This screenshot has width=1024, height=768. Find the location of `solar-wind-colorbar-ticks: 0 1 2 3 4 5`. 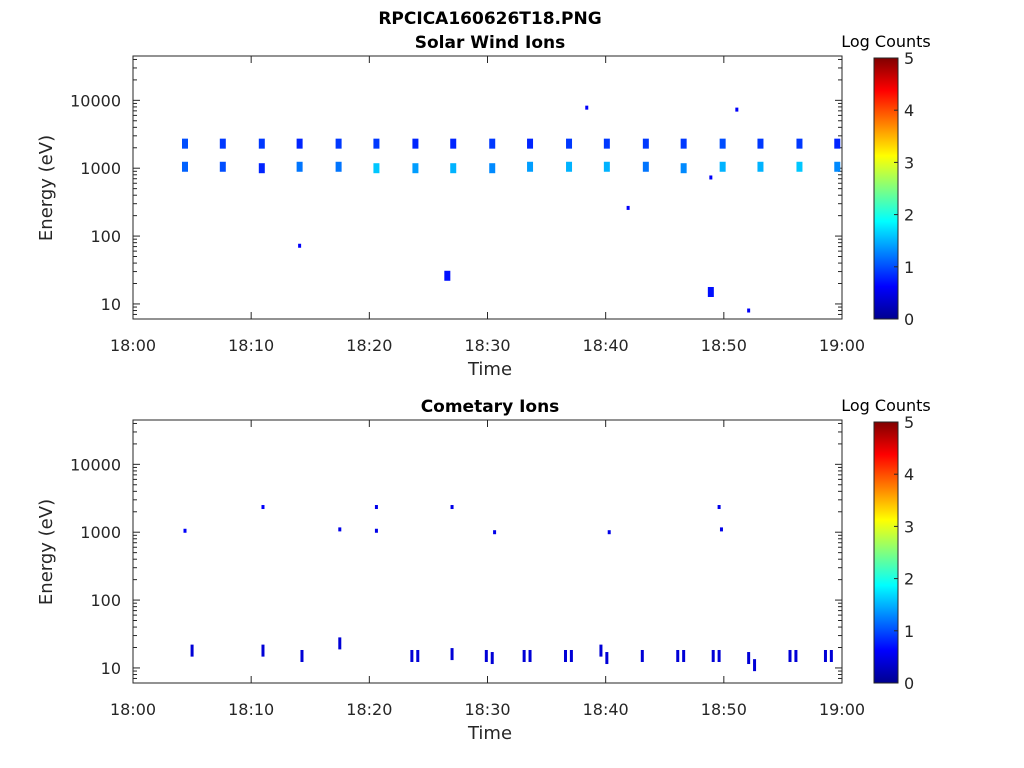

solar-wind-colorbar-ticks: 0 1 2 3 4 5 is located at coordinates (904, 189).